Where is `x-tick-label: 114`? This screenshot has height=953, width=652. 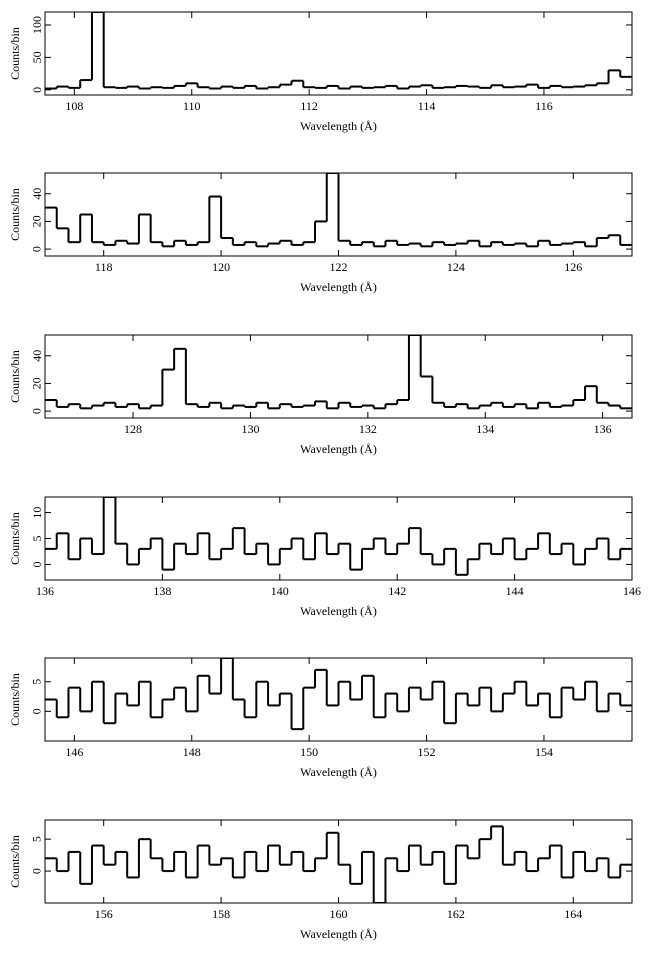 x-tick-label: 114 is located at coordinates (427, 106).